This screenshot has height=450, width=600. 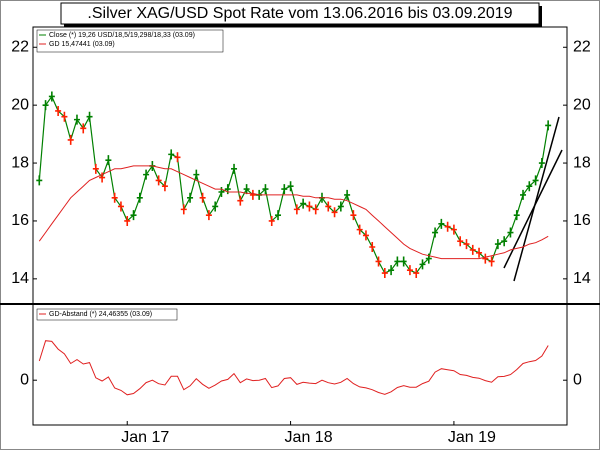 What do you see at coordinates (472, 437) in the screenshot?
I see `x-tick-label: Jan 19` at bounding box center [472, 437].